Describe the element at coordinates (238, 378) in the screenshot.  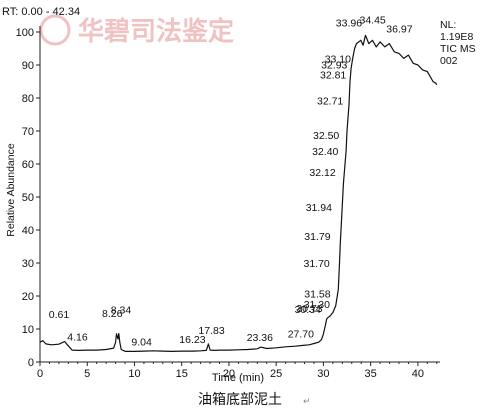
I see `x-axis-label: Time (min)` at that location.